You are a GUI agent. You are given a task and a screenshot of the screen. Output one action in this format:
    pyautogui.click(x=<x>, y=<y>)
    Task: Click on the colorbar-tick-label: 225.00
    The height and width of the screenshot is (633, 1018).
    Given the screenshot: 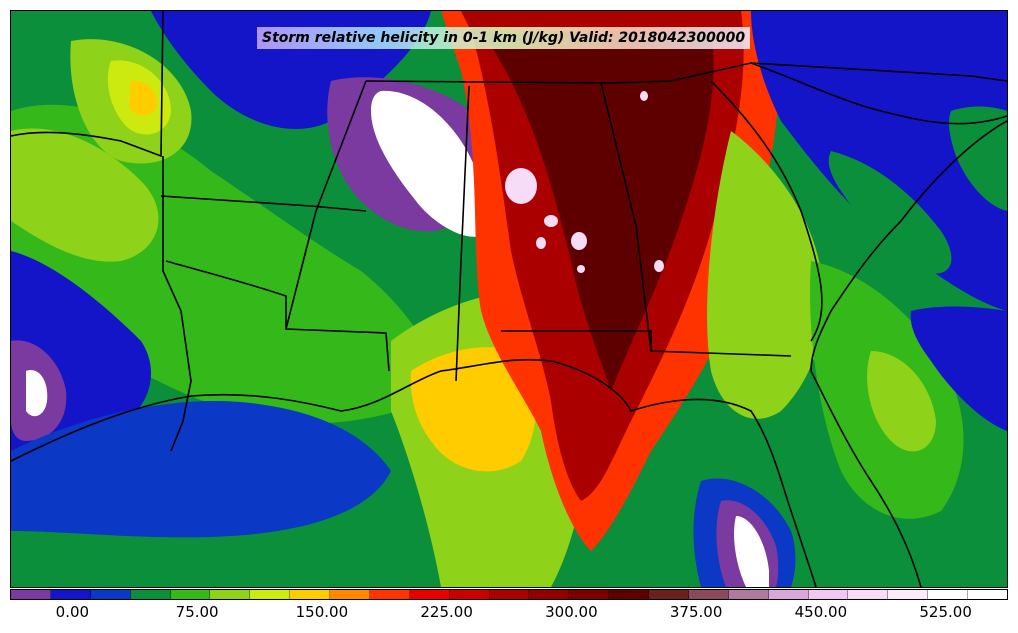 What is the action you would take?
    pyautogui.click(x=446, y=612)
    